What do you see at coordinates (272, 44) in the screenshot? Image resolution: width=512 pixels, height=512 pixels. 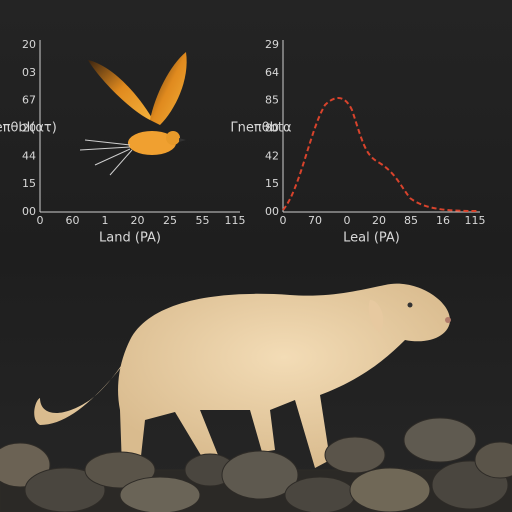 I see `y-tick-label: 29` at bounding box center [272, 44].